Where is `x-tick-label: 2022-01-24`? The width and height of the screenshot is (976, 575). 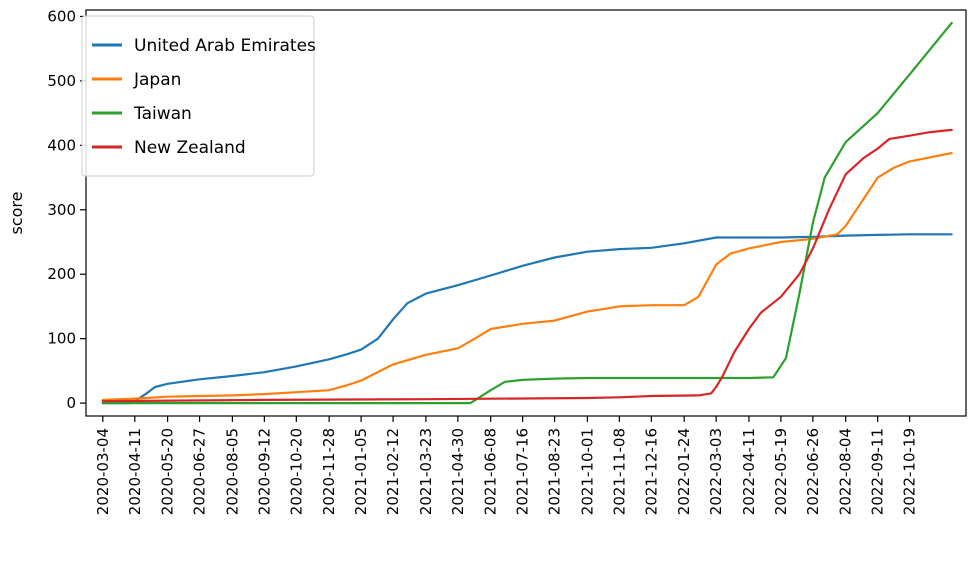 x-tick-label: 2022-01-24 is located at coordinates (684, 471).